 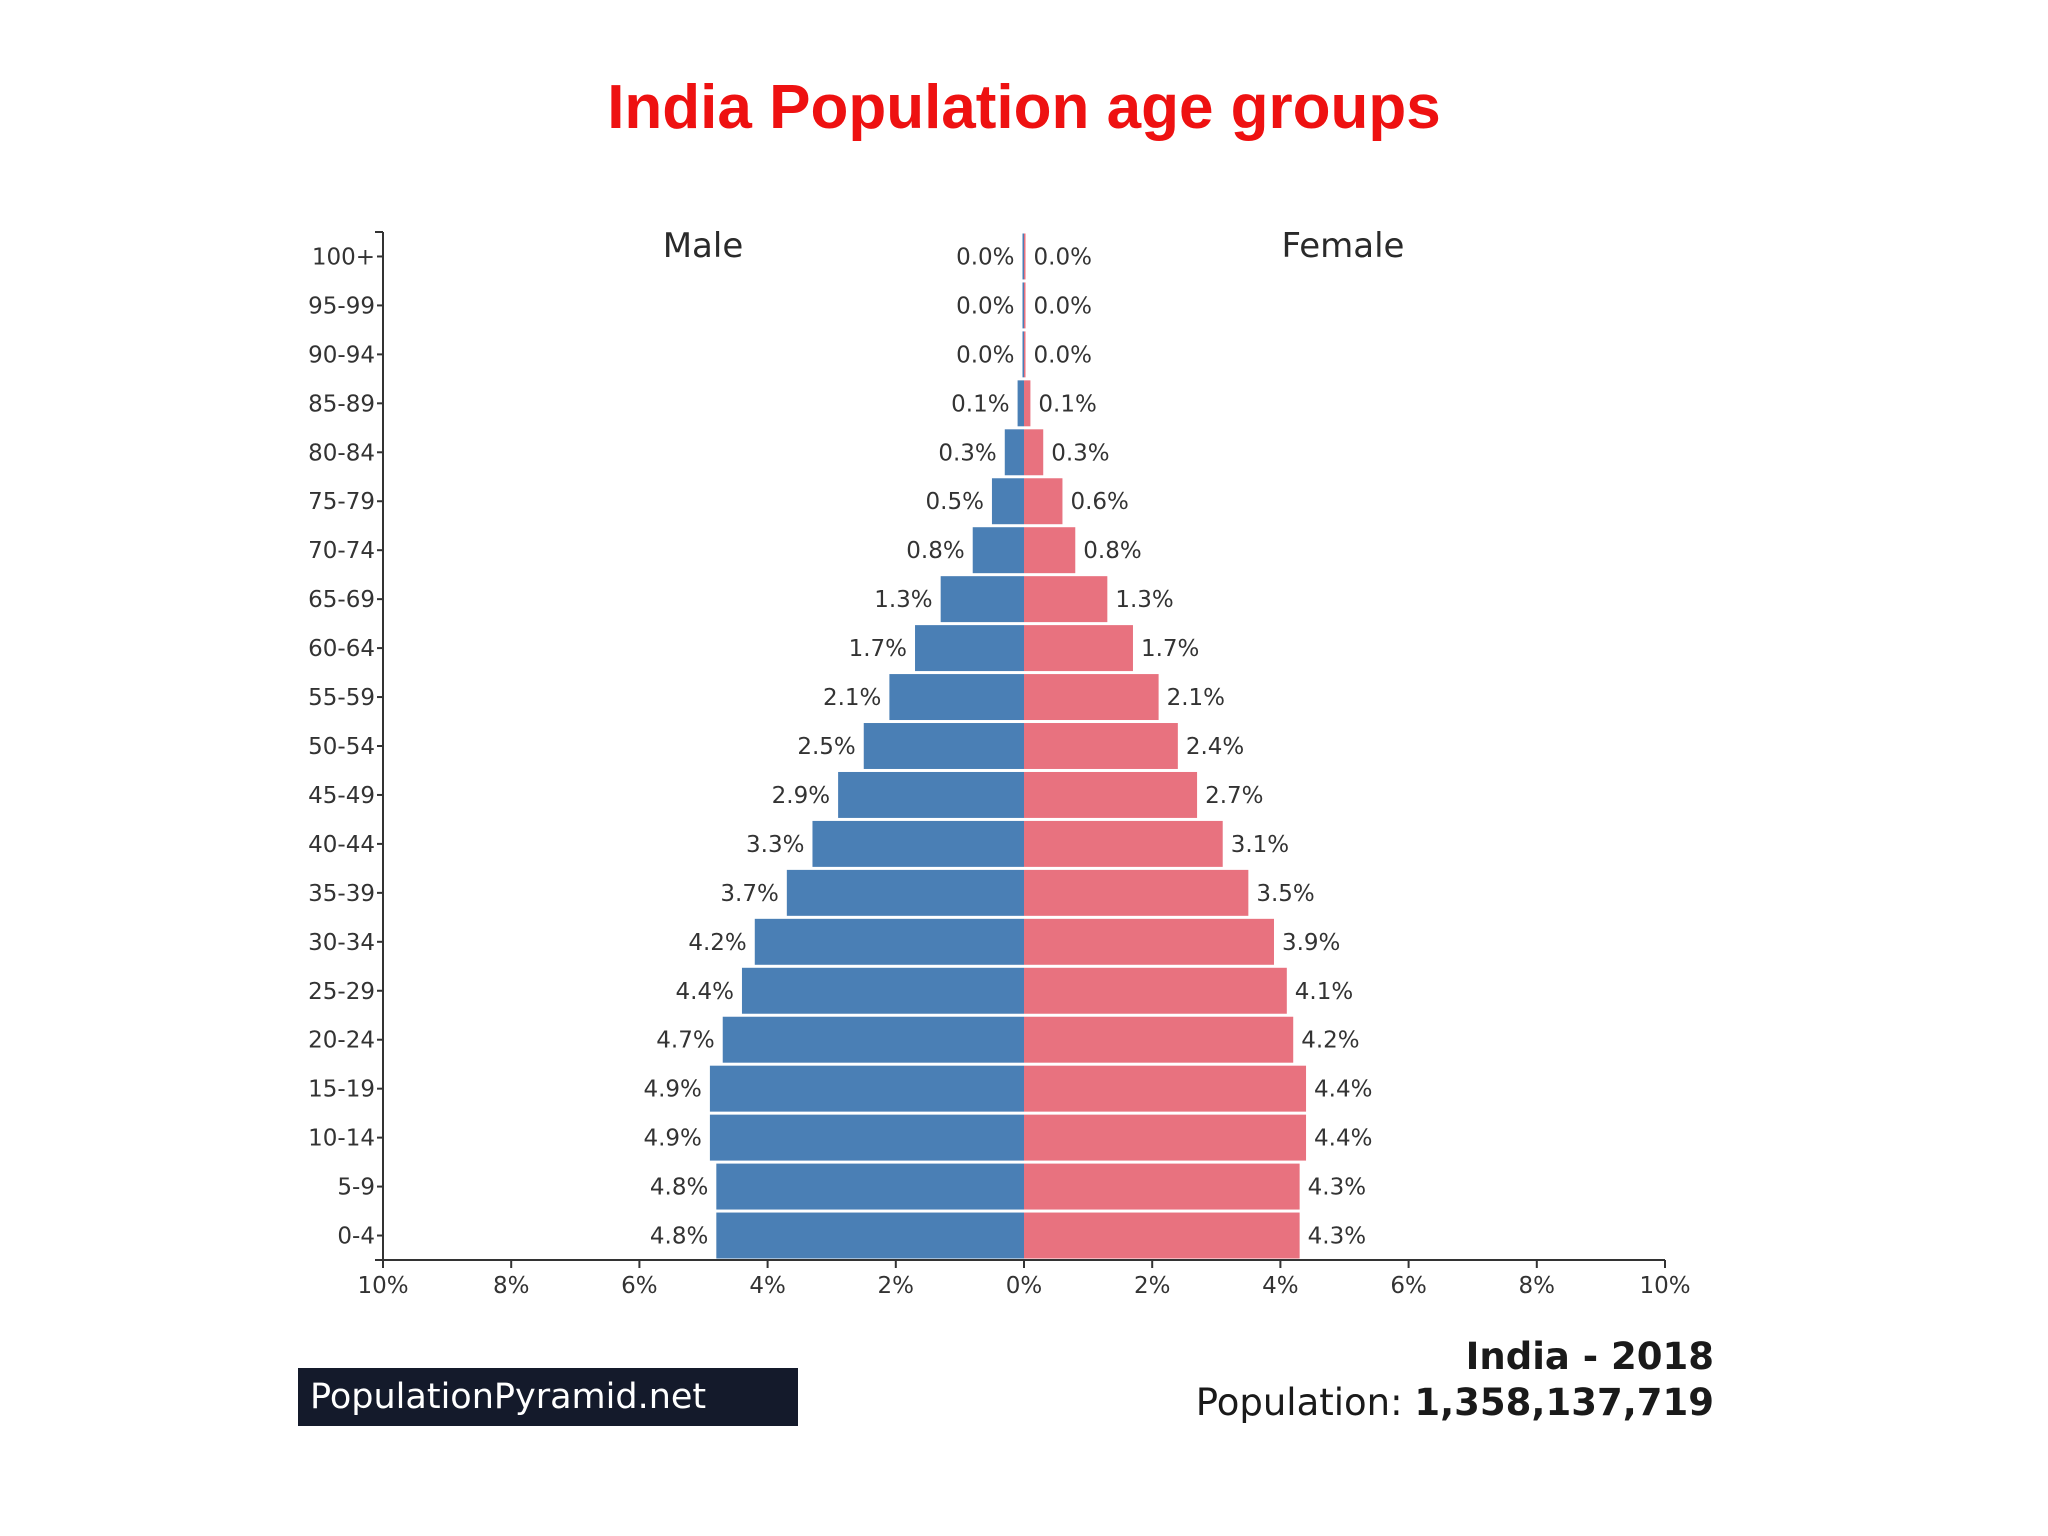 I want to click on male-value-label: 0.8%, so click(x=935, y=551).